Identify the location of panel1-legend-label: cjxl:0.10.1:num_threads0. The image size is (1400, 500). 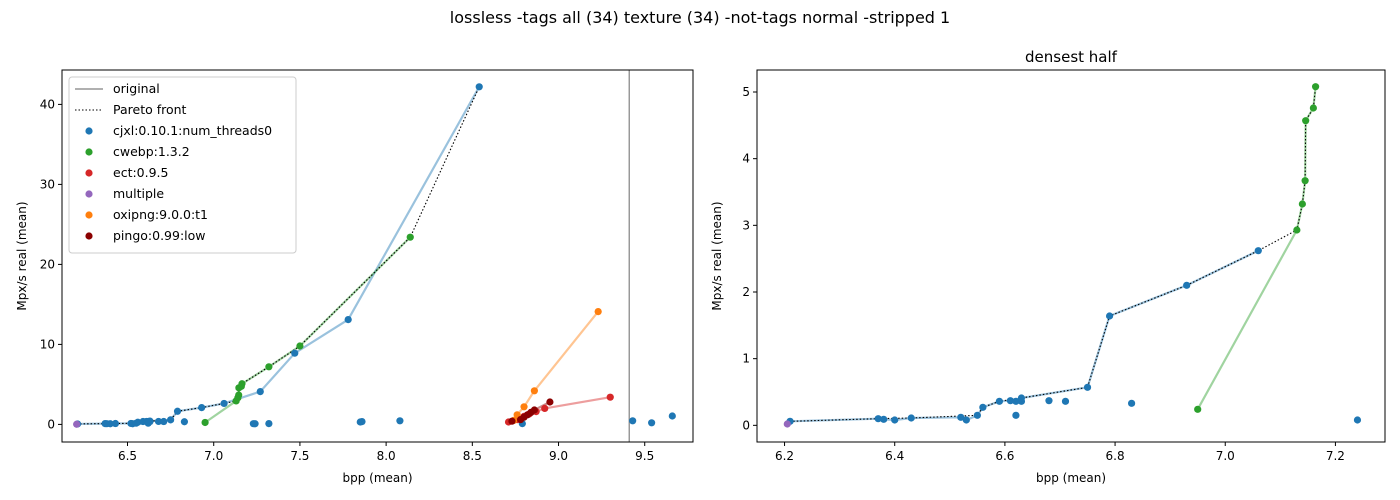
(192, 130).